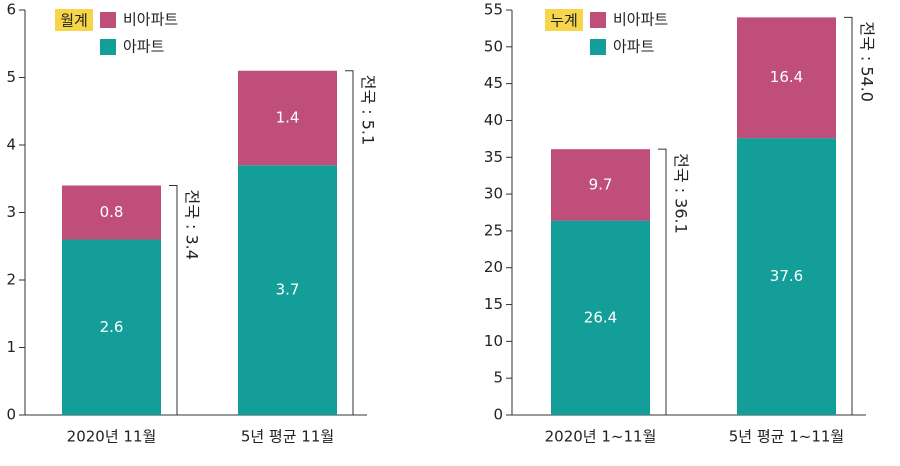 The width and height of the screenshot is (900, 466). I want to click on y-tick-label: 2, so click(11, 280).